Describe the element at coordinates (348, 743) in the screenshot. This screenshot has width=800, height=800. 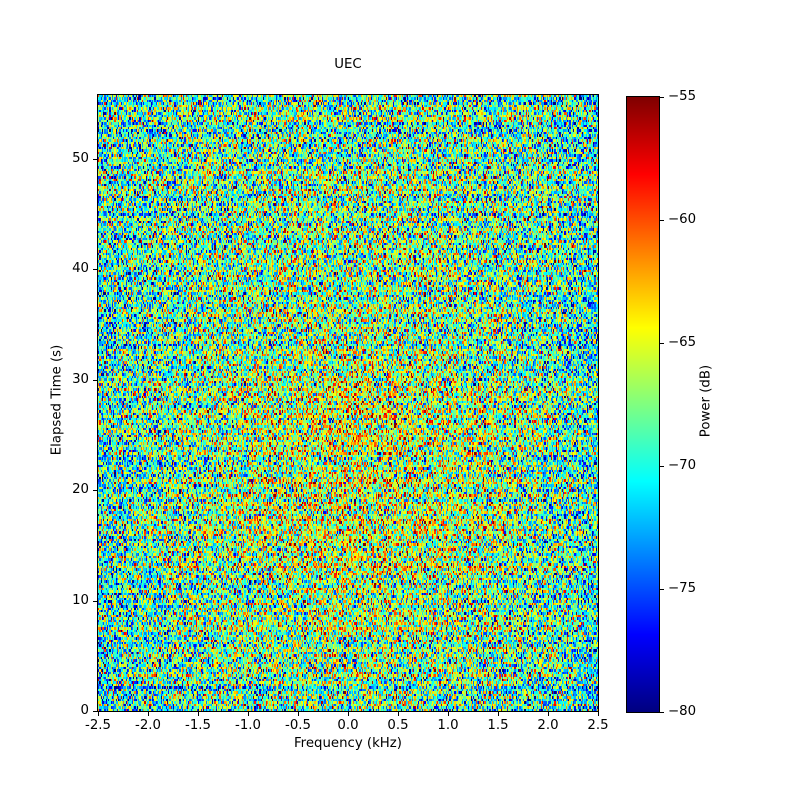
I see `x-axis-label: Frequency (kHz)` at that location.